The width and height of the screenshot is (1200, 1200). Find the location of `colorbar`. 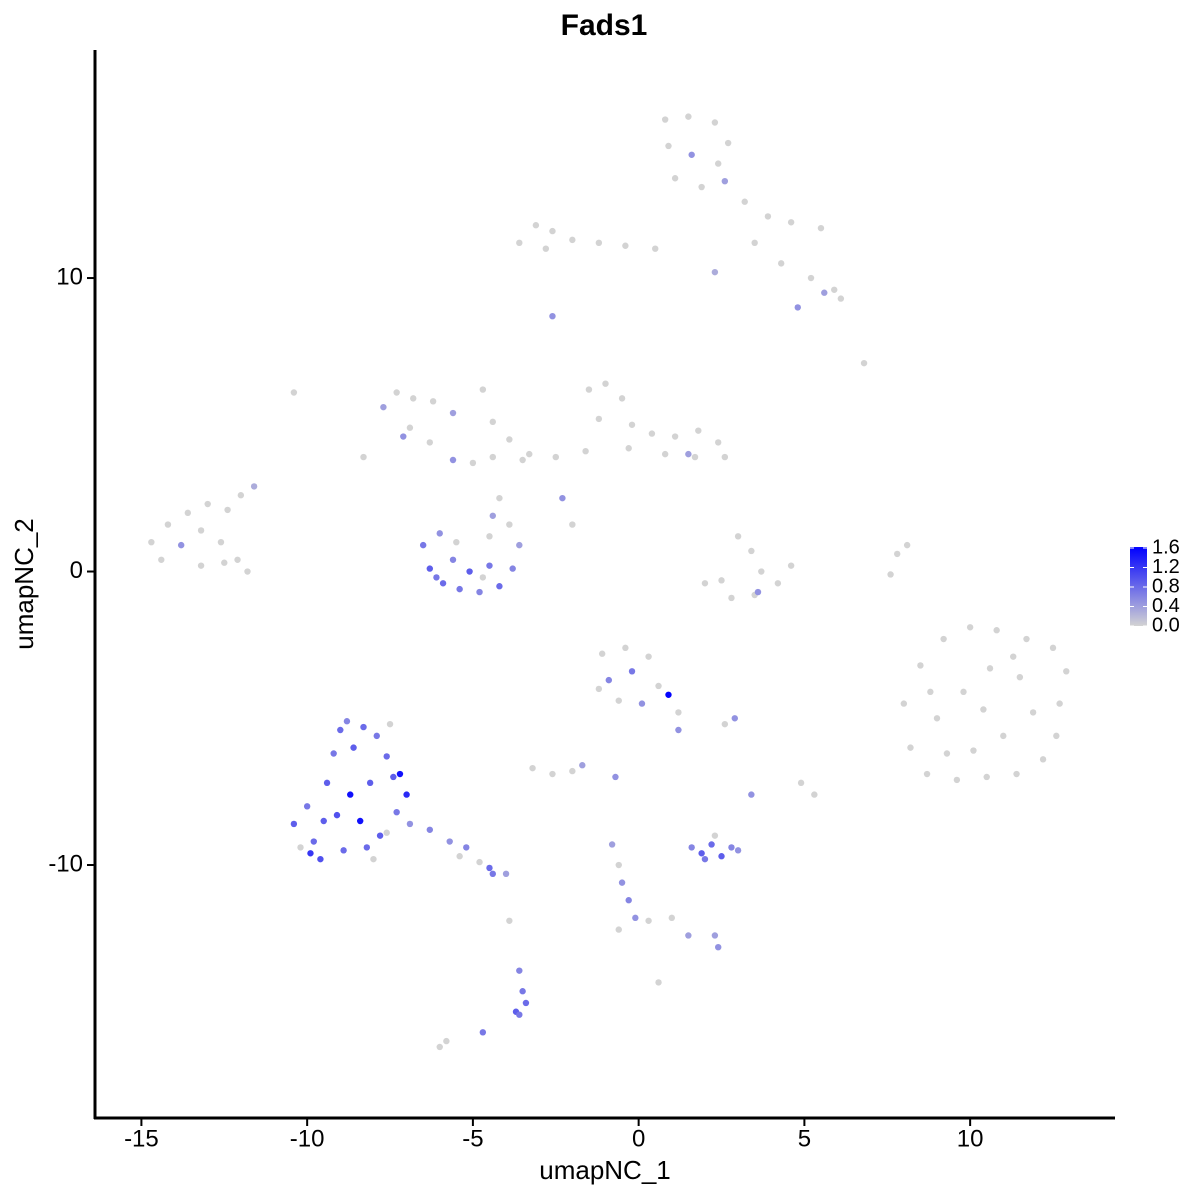

colorbar is located at coordinates (1138, 586).